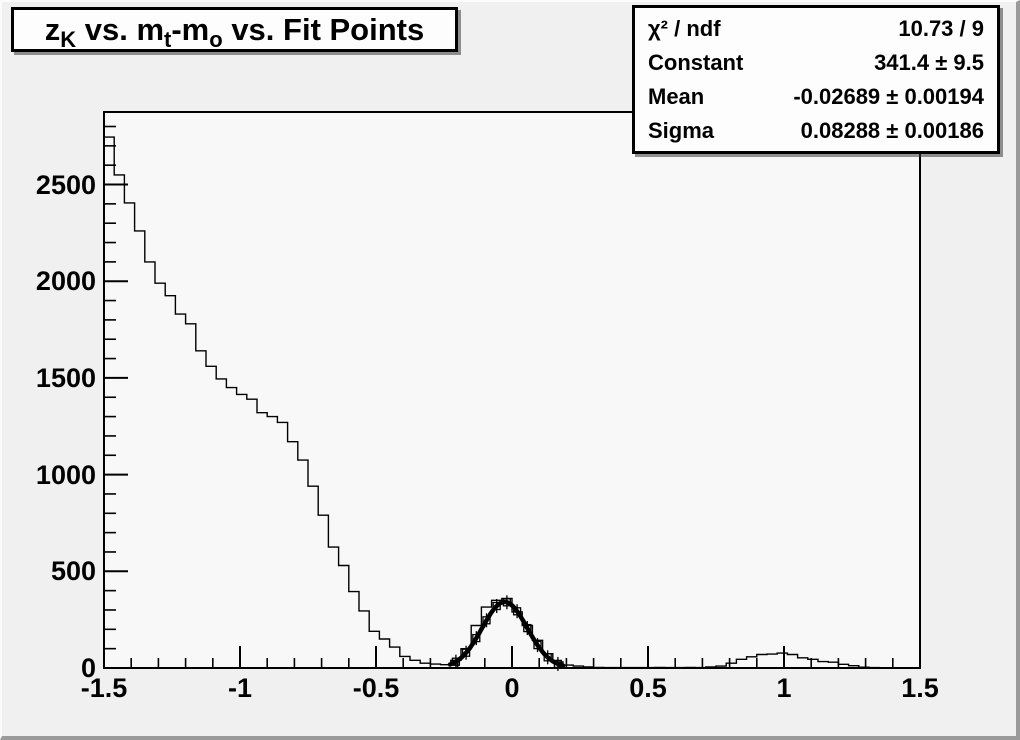 This screenshot has height=740, width=1020. I want to click on y-tick-label-500: 500, so click(73, 571).